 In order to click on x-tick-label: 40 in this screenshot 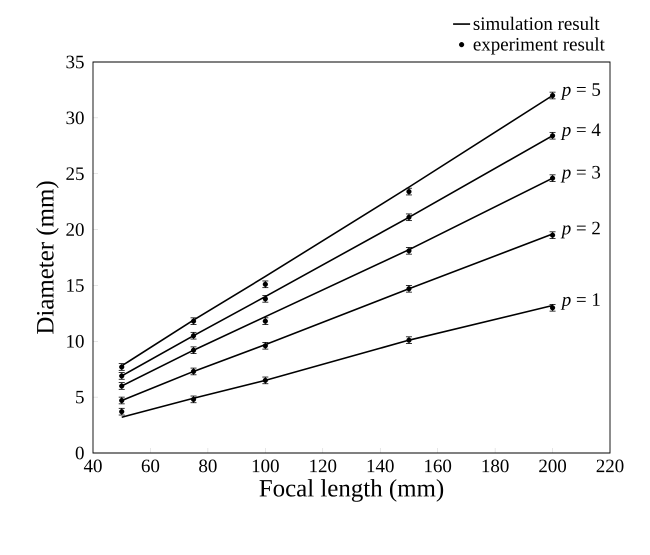, I will do `click(93, 466)`.